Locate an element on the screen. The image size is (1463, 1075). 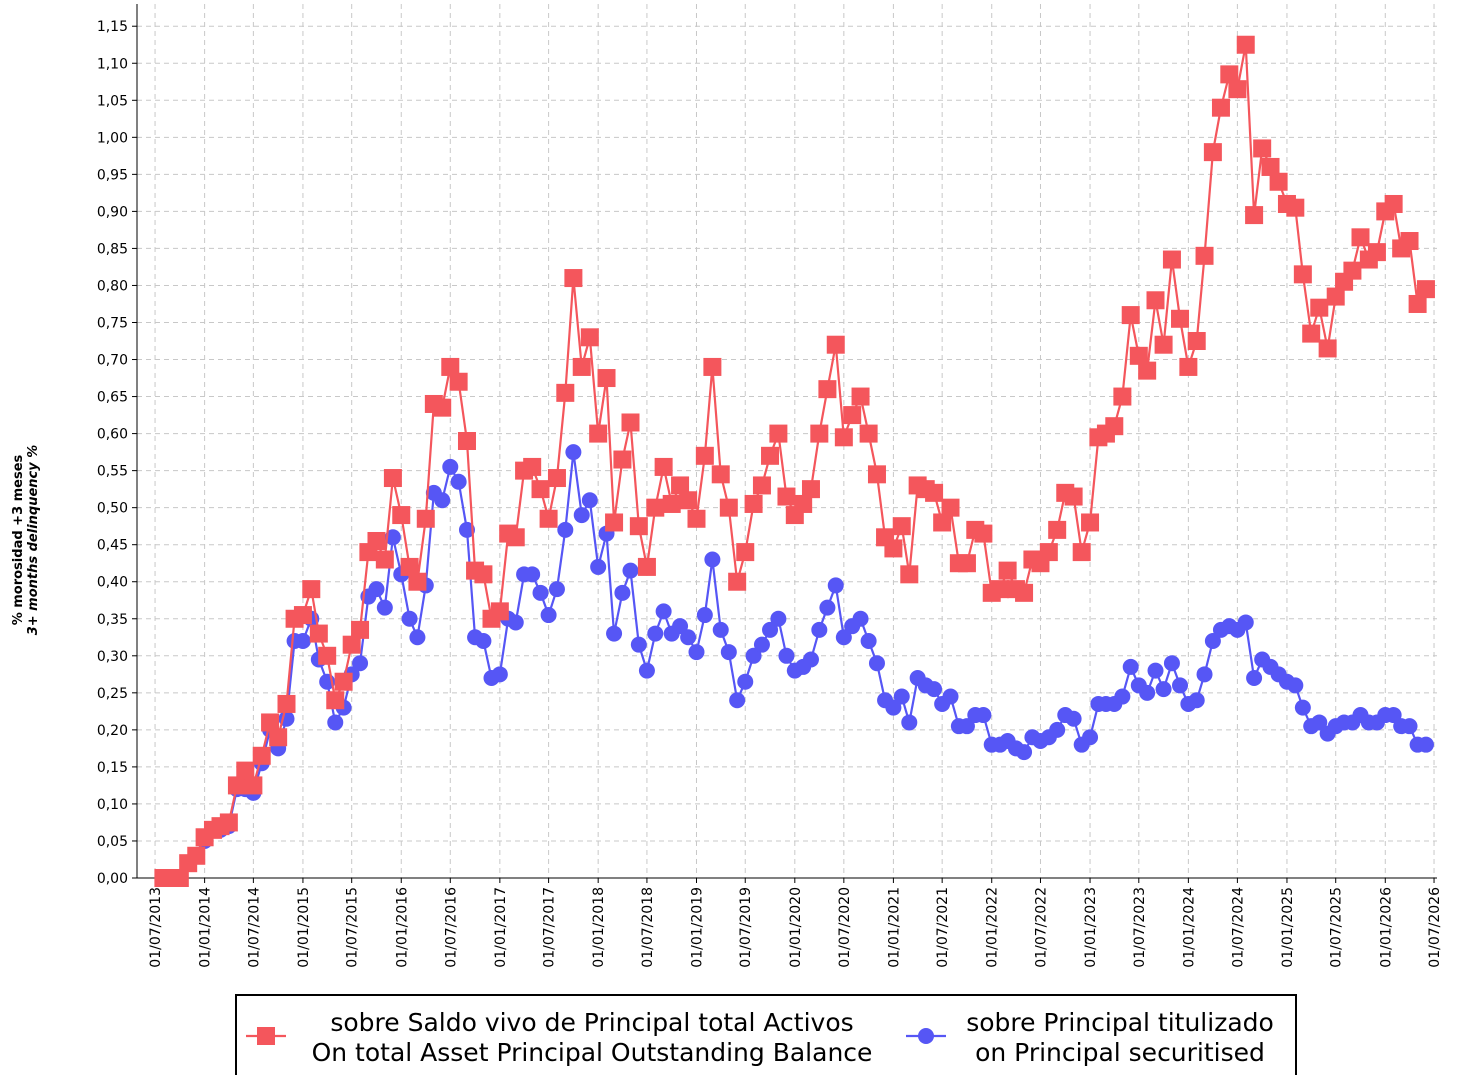
y-tick-label: 0,50 is located at coordinates (112, 509).